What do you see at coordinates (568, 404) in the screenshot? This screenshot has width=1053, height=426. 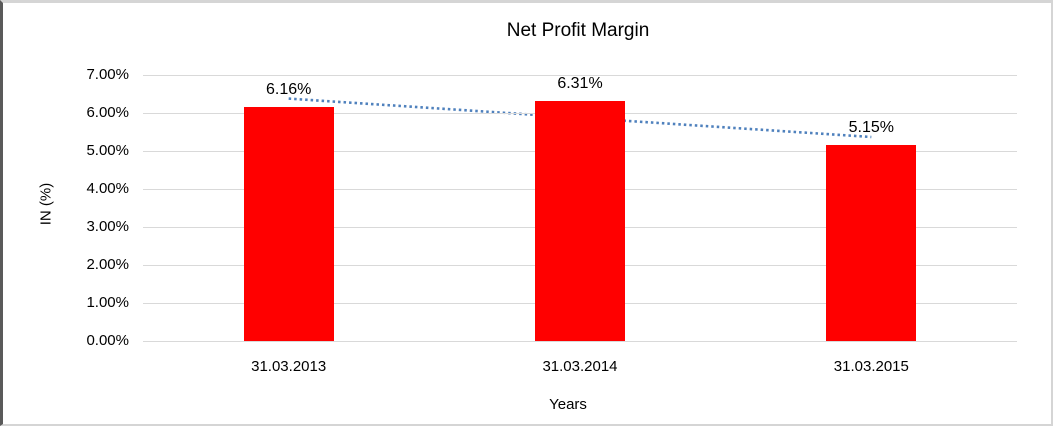 I see `x-axis-title: Years` at bounding box center [568, 404].